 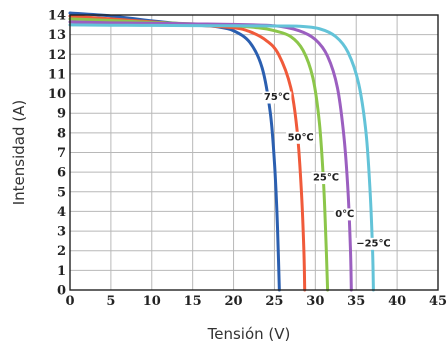 What do you see at coordinates (274, 301) in the screenshot?
I see `x-tick-label: 25` at bounding box center [274, 301].